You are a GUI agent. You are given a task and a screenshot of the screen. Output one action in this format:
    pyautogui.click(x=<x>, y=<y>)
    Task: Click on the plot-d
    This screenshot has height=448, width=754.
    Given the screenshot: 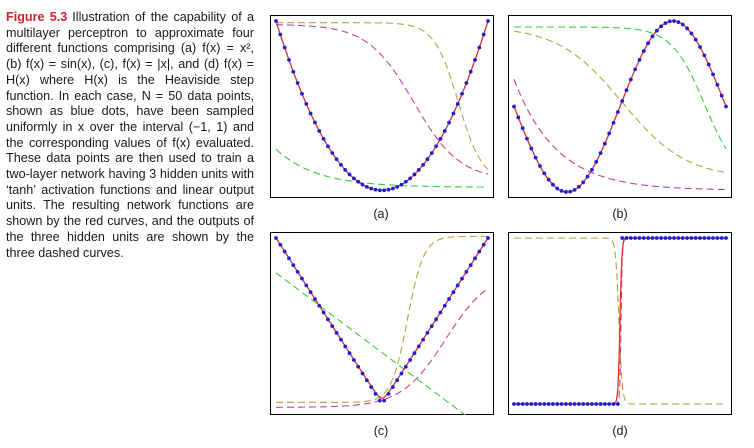 What is the action you would take?
    pyautogui.click(x=620, y=323)
    